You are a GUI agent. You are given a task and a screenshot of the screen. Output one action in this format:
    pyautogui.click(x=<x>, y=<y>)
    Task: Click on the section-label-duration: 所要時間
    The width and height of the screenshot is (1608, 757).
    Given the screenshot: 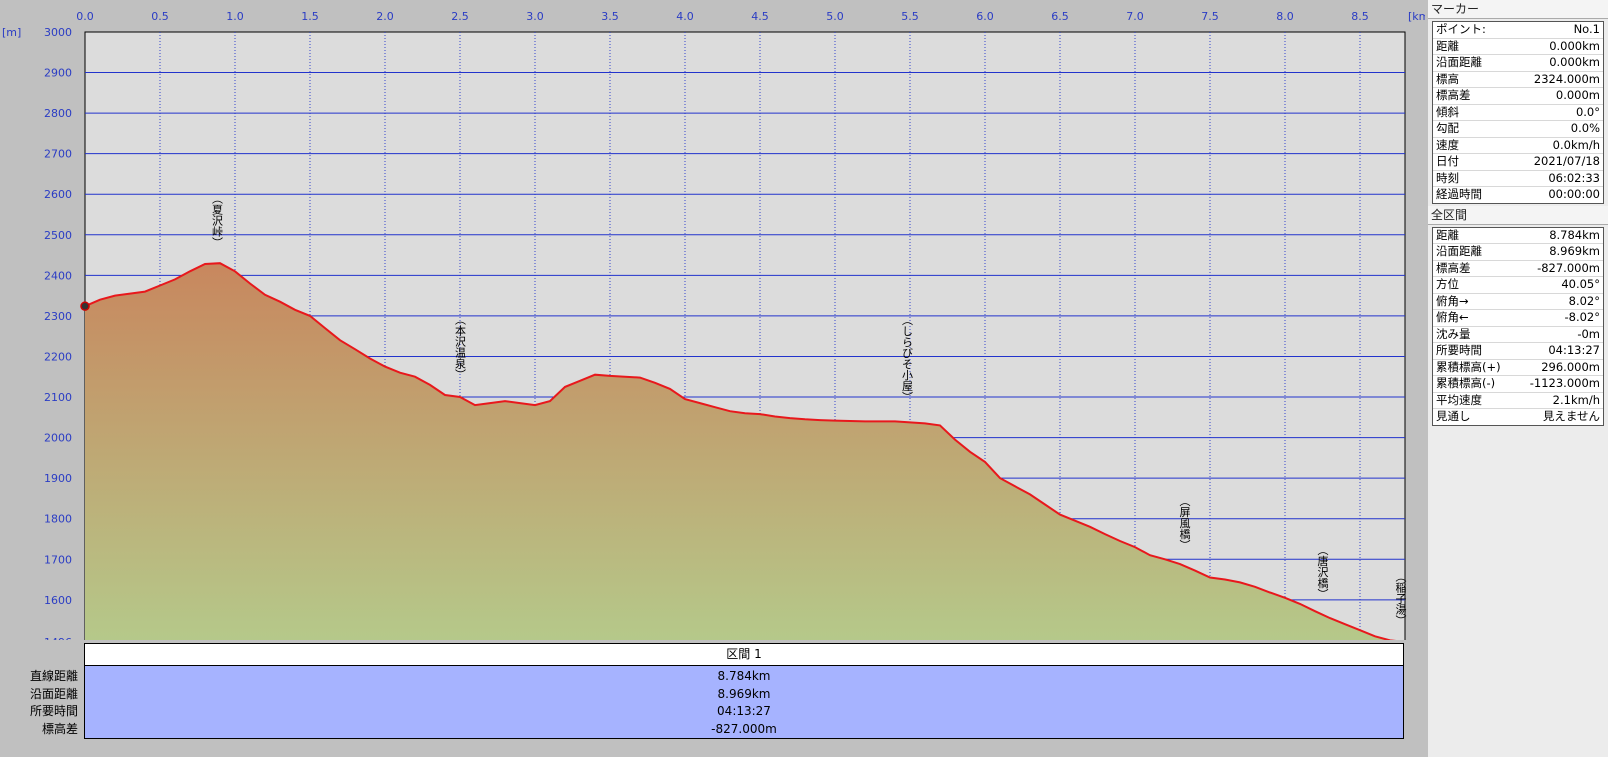 What is the action you would take?
    pyautogui.click(x=53, y=711)
    